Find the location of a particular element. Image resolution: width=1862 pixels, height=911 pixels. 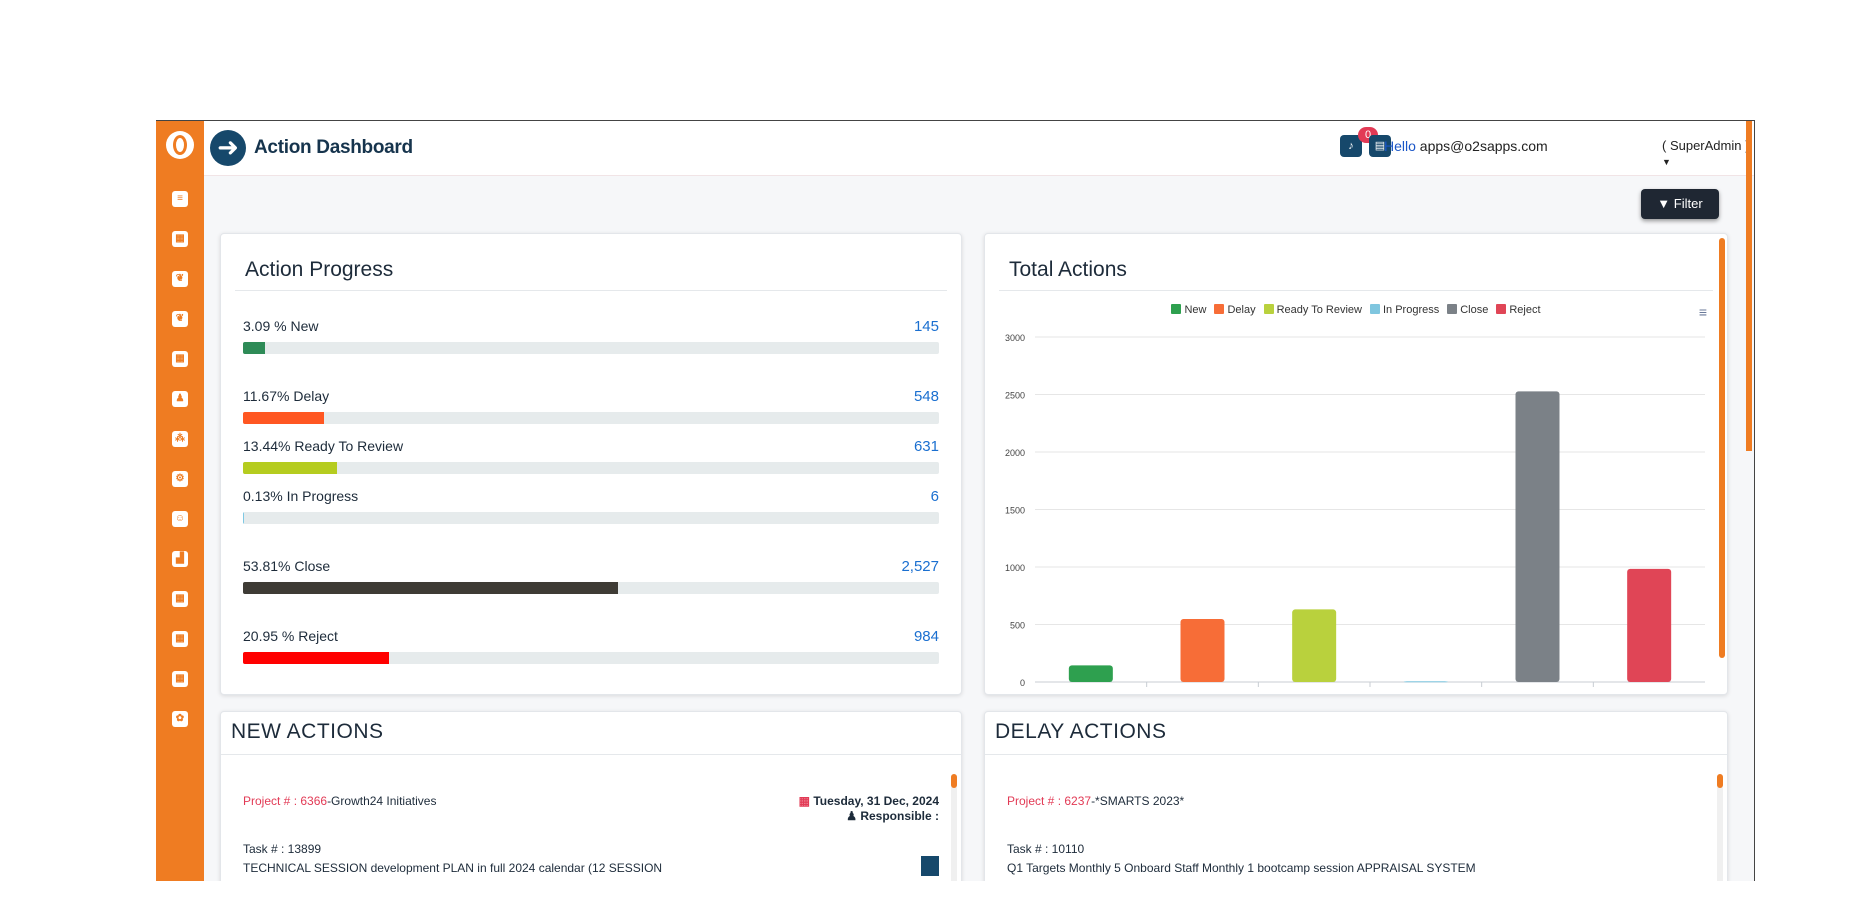

user-greeting: Hello apps@o2sapps.com is located at coordinates (1466, 146).